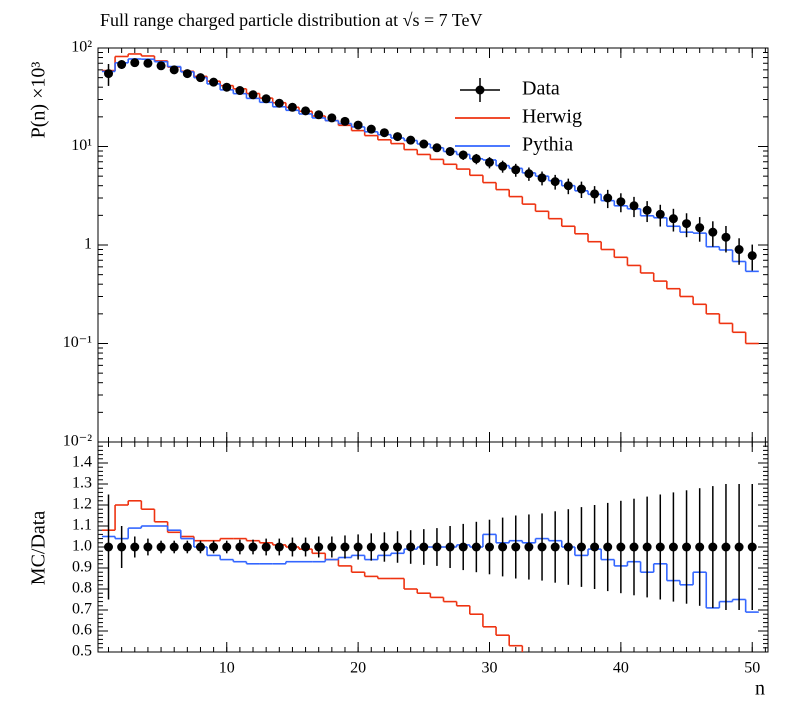 This screenshot has width=793, height=715. What do you see at coordinates (88, 244) in the screenshot?
I see `y-tick-label: 1` at bounding box center [88, 244].